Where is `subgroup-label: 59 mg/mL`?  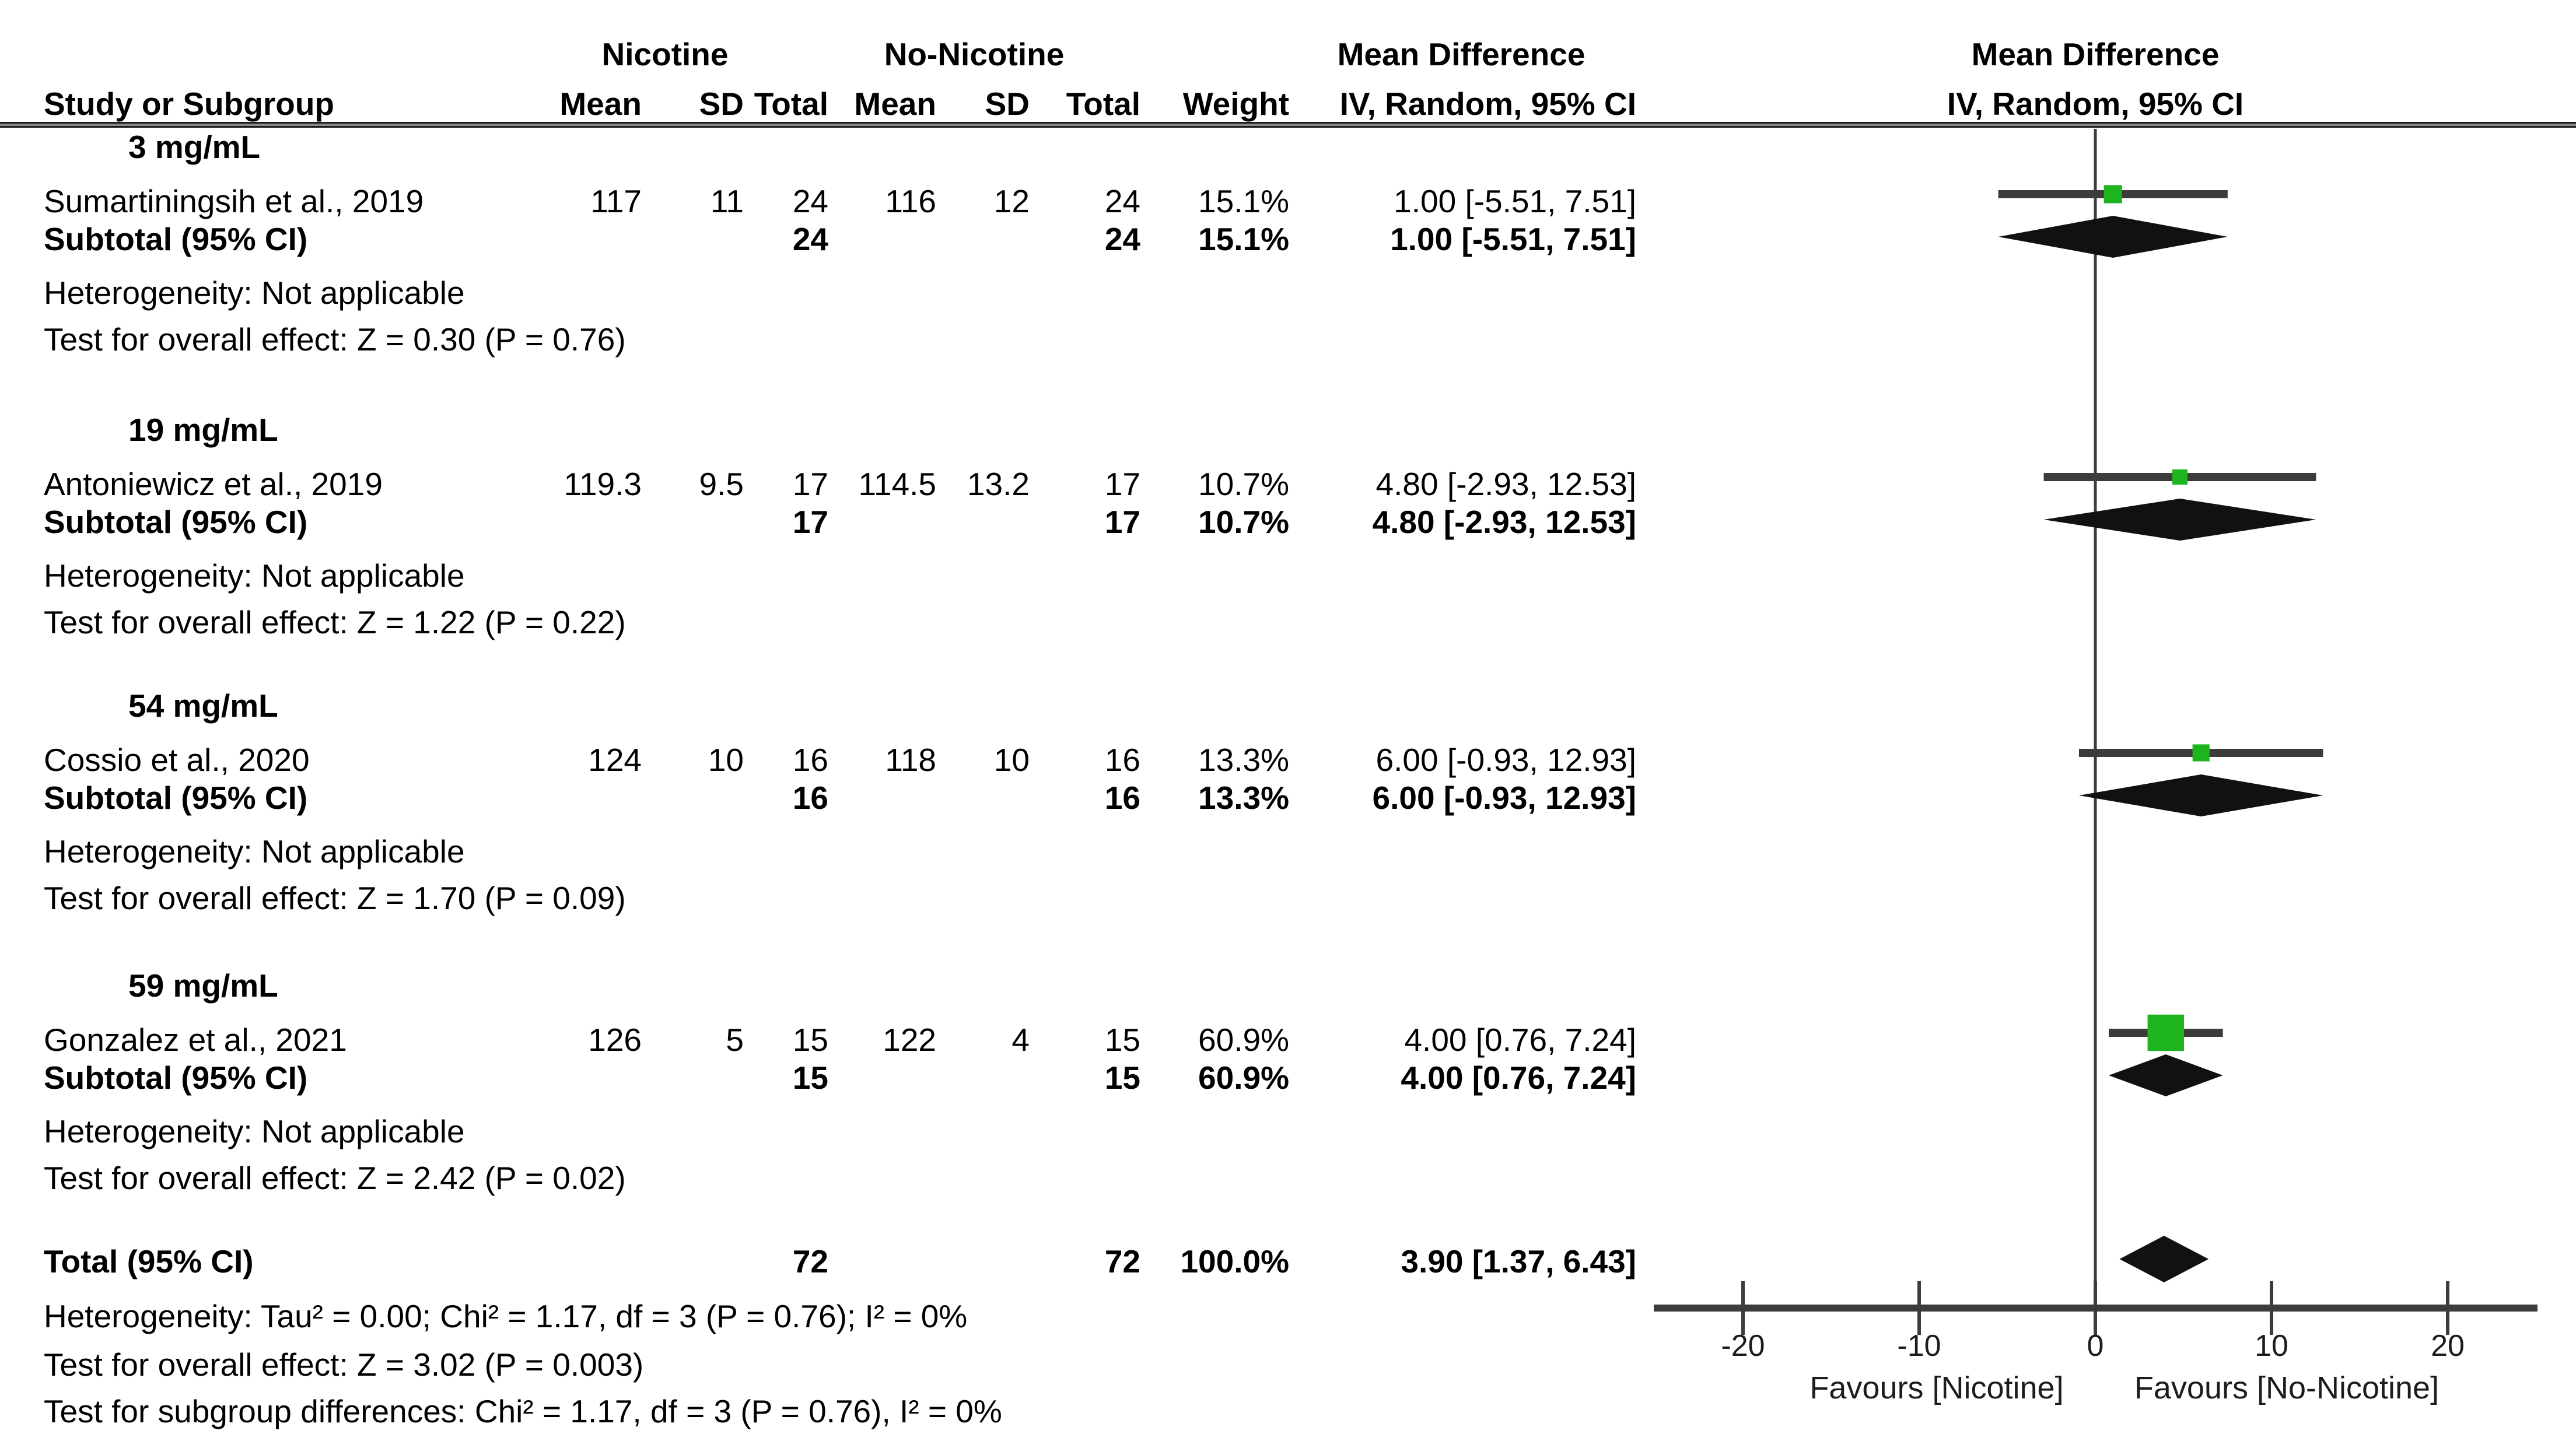 subgroup-label: 59 mg/mL is located at coordinates (203, 985).